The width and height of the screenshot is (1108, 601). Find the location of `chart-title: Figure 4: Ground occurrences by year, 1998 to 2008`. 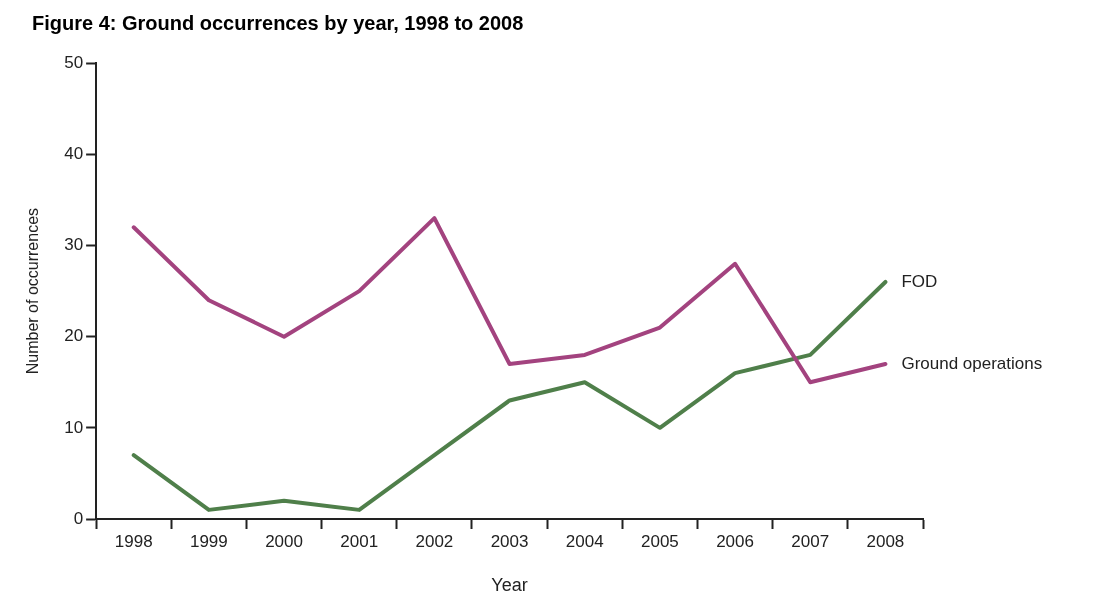

chart-title: Figure 4: Ground occurrences by year, 1998 to 2008 is located at coordinates (278, 23).